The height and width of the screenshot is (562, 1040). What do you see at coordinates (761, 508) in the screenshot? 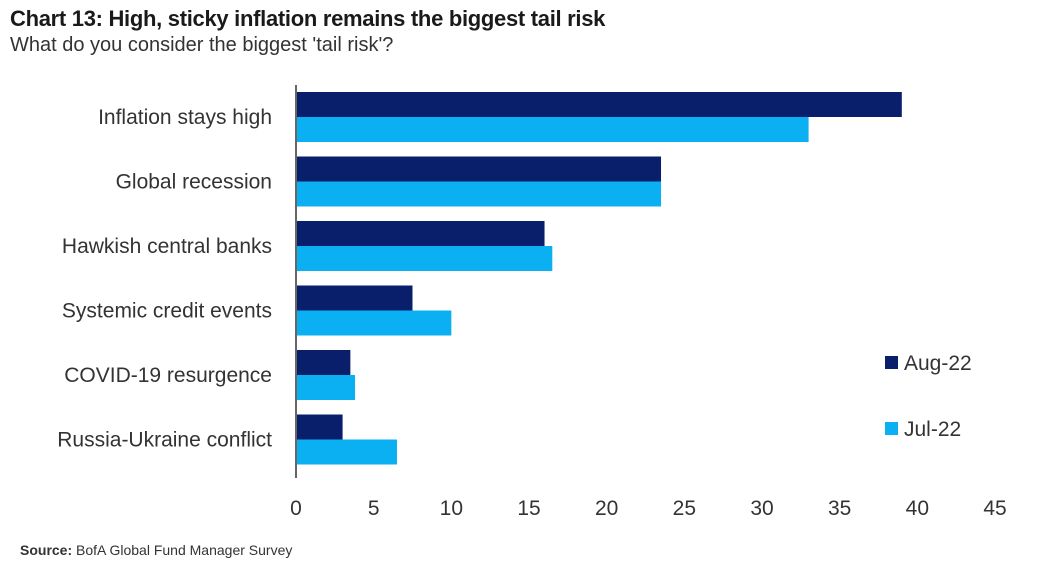
I see `x-tick-label: 30` at bounding box center [761, 508].